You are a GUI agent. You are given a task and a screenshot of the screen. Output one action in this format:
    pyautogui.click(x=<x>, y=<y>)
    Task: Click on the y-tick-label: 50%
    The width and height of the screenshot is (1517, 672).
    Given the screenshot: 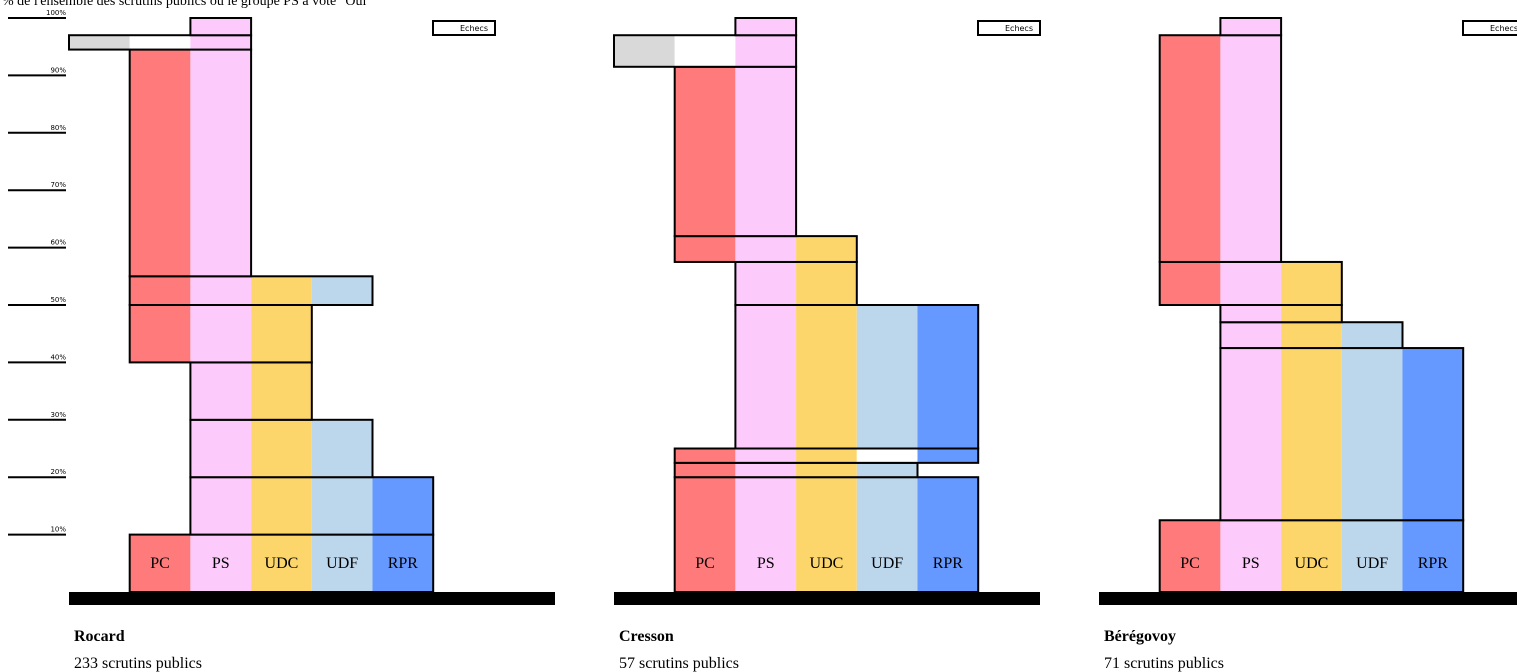 What is the action you would take?
    pyautogui.click(x=58, y=300)
    